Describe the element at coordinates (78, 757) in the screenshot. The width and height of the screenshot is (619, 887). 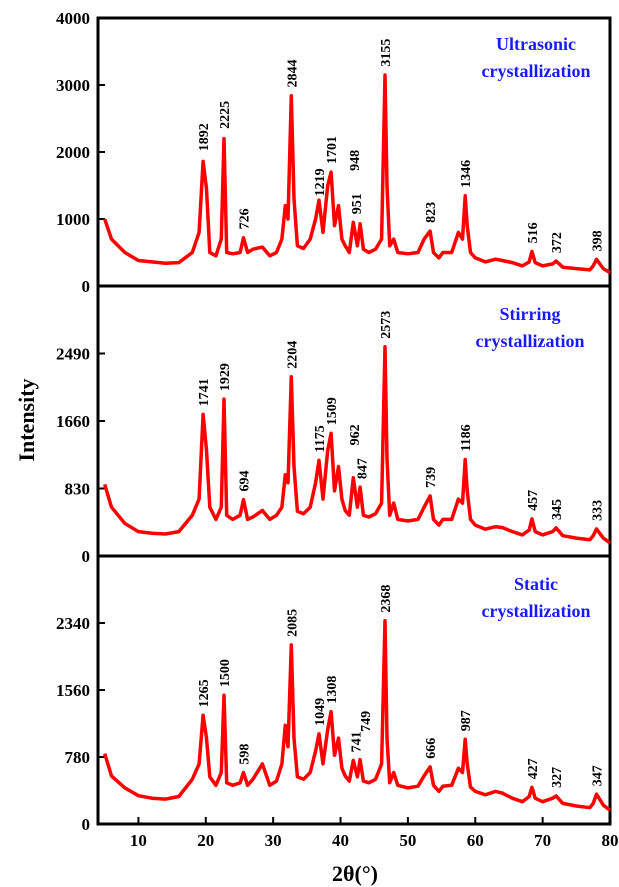
I see `y-tick-label: 780` at that location.